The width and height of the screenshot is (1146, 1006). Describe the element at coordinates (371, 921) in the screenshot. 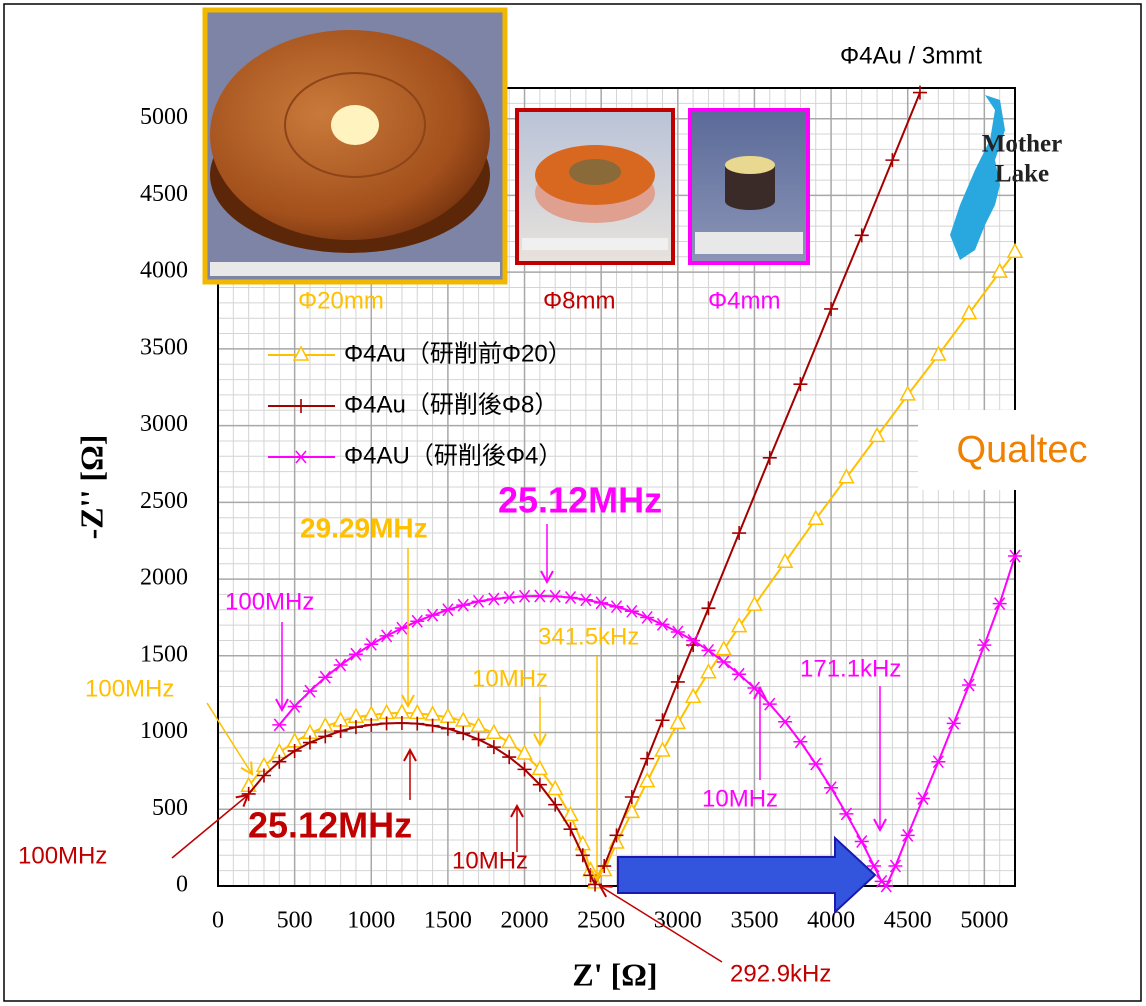

I see `x-tick-label: 1000` at that location.